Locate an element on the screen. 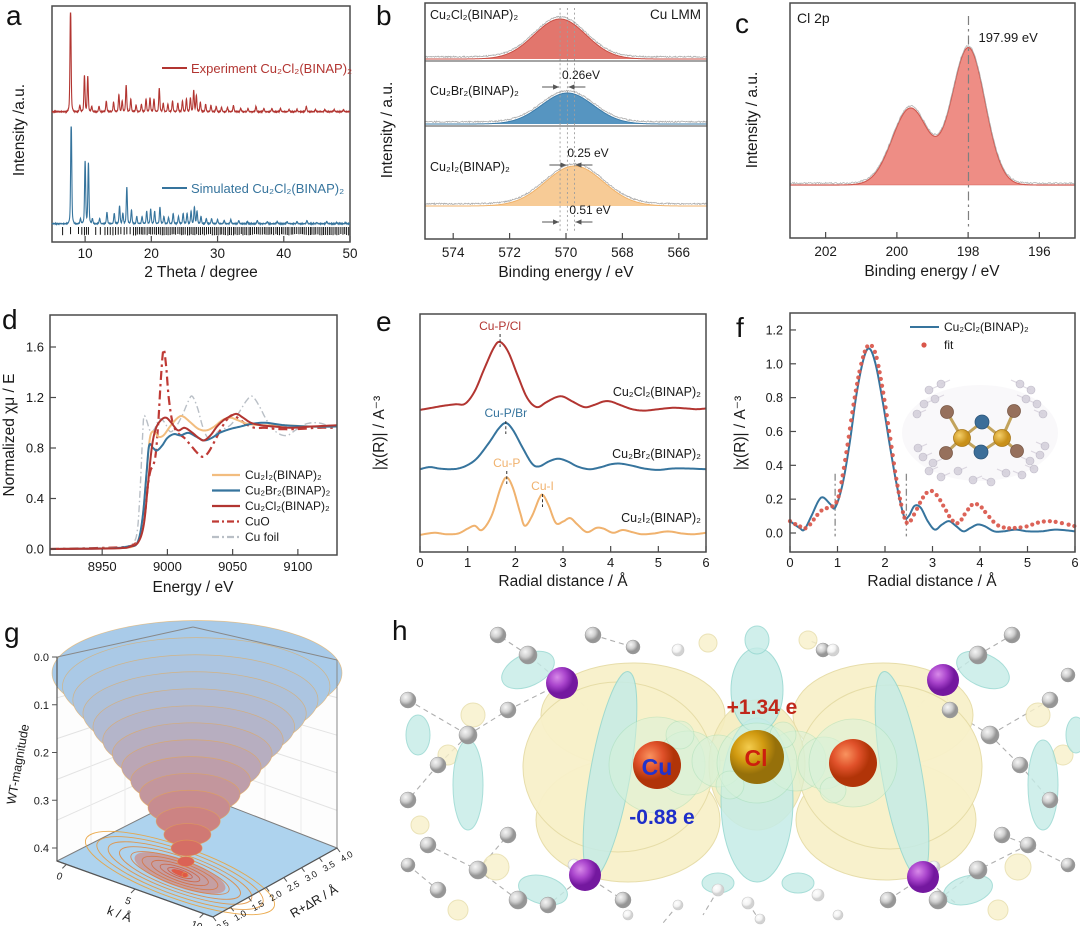  x-tick-label: 198 is located at coordinates (968, 251).